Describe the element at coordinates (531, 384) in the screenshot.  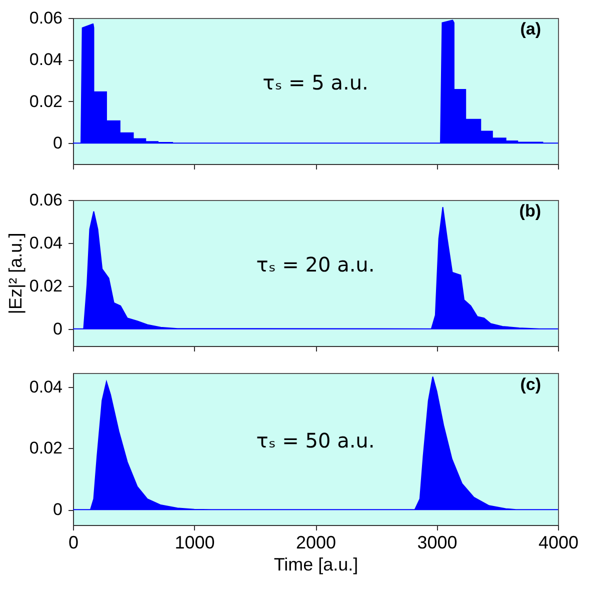
I see `annotation: (c)` at that location.